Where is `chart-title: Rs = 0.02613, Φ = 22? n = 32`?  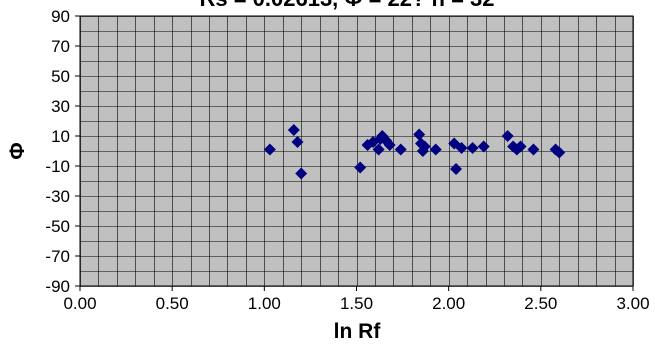 chart-title: Rs = 0.02613, Φ = 22? n = 32 is located at coordinates (346, 5).